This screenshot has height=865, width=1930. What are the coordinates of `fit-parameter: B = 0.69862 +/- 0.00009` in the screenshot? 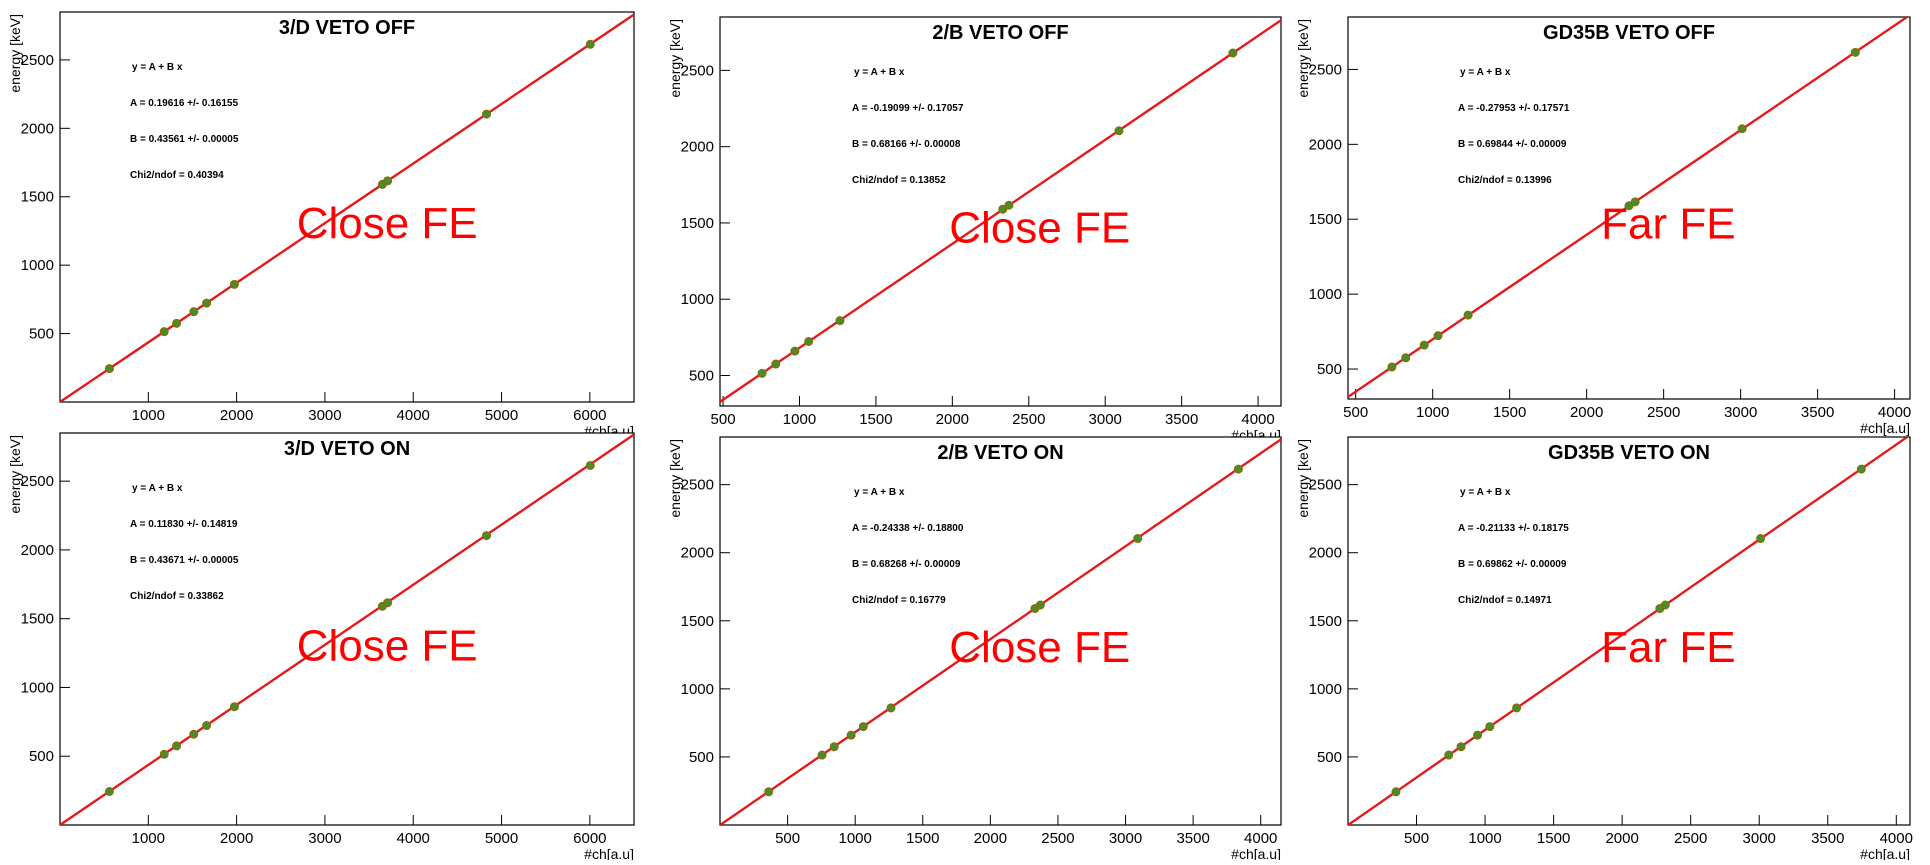 It's located at (1512, 564).